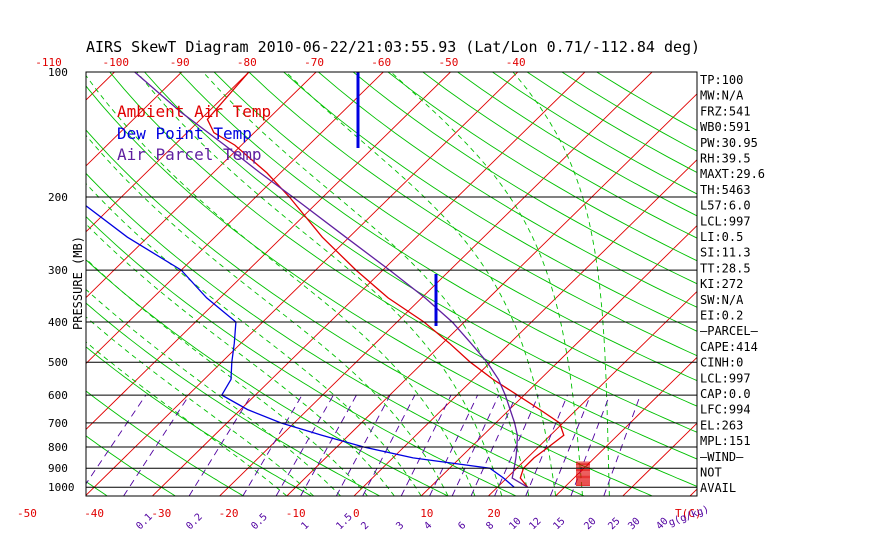  Describe the element at coordinates (721, 237) in the screenshot. I see `index-label: LI:0.5` at that location.